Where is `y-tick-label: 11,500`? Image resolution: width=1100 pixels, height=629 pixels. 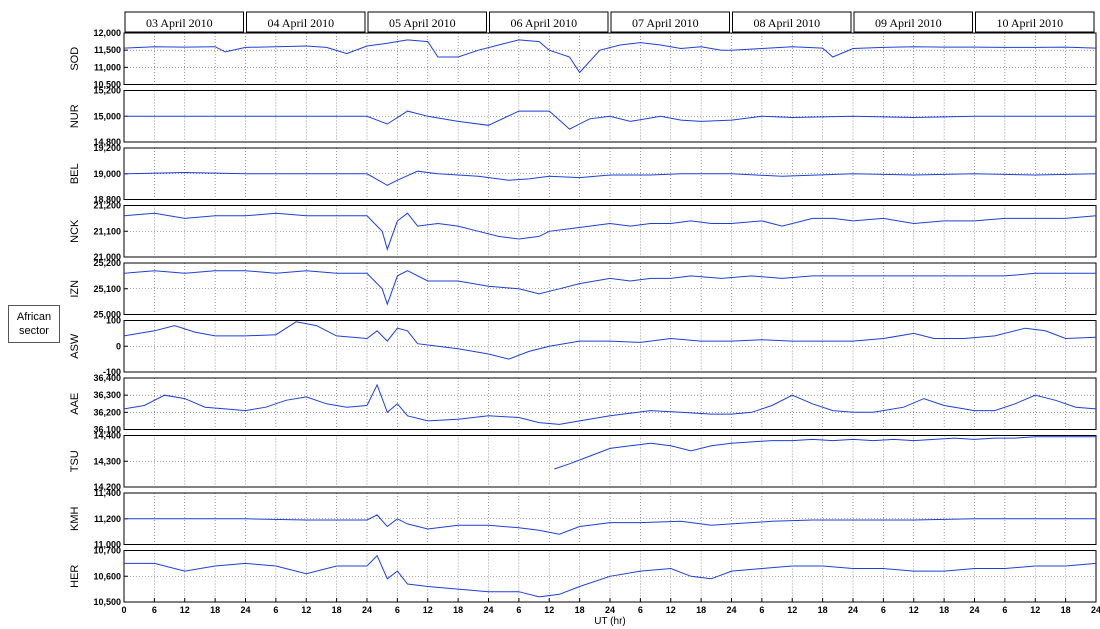 y-tick-label: 11,500 is located at coordinates (107, 50).